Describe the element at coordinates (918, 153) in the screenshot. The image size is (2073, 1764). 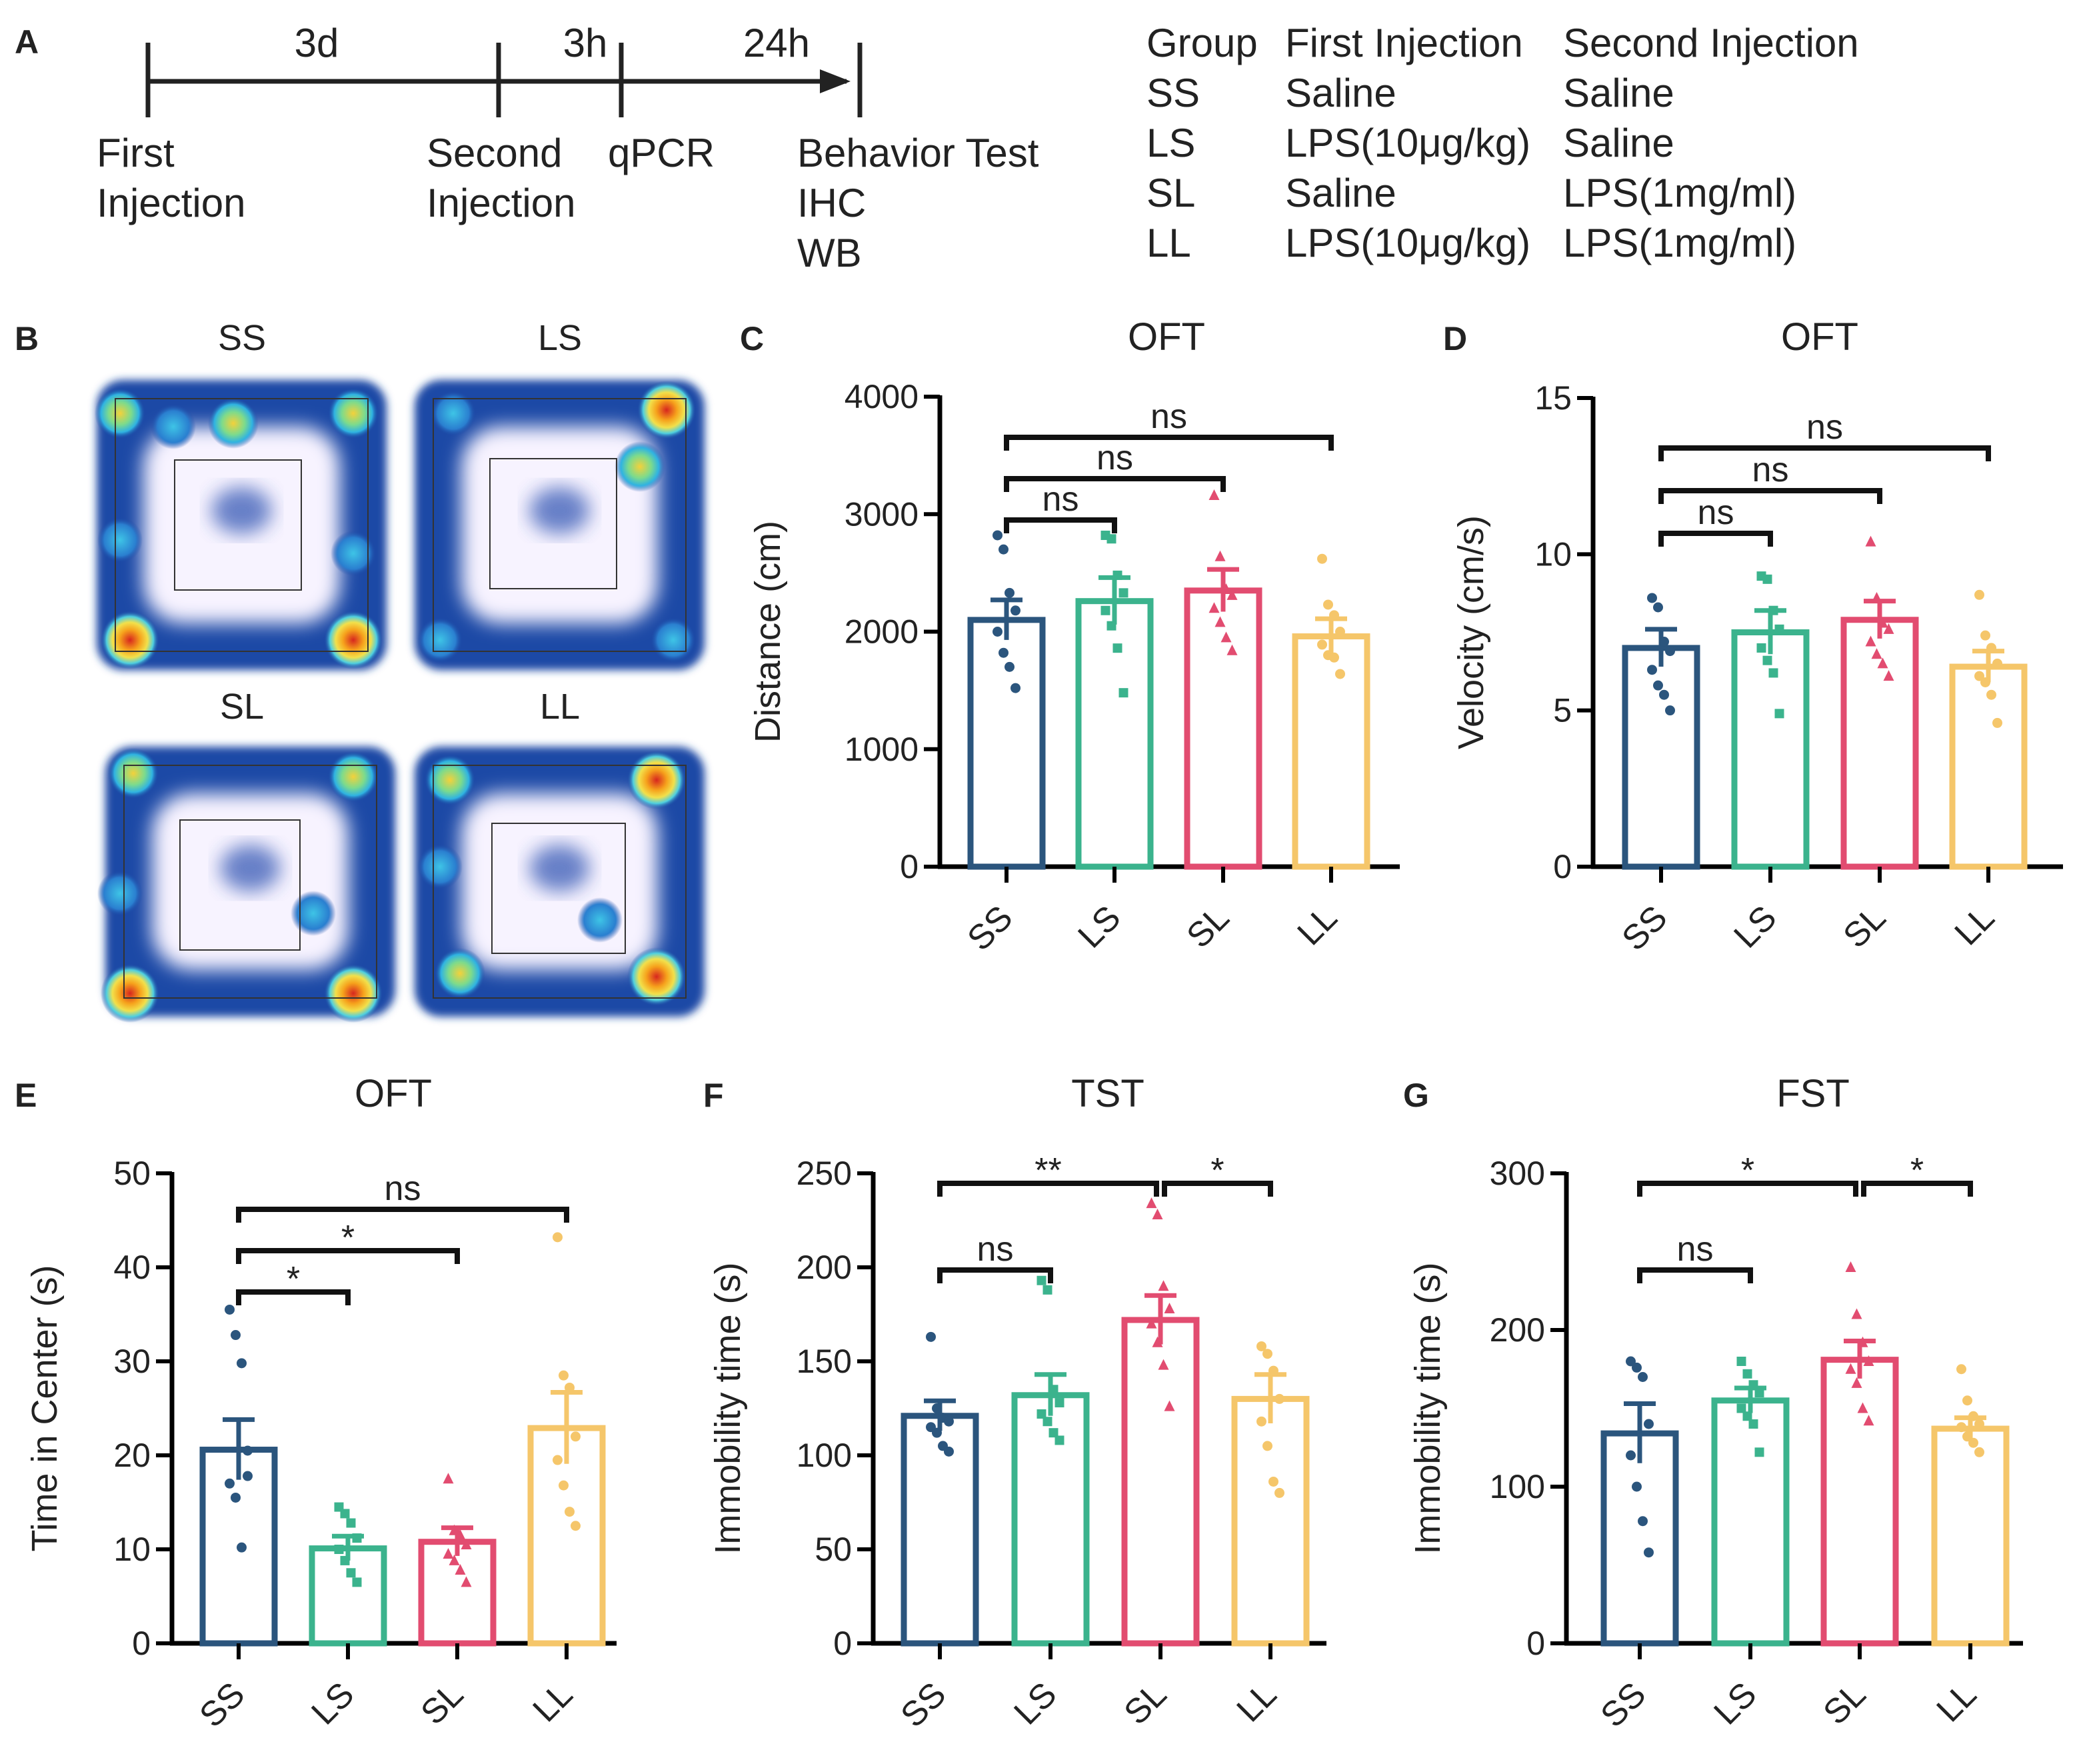
I see `event-behavior-test: Behavior Test` at that location.